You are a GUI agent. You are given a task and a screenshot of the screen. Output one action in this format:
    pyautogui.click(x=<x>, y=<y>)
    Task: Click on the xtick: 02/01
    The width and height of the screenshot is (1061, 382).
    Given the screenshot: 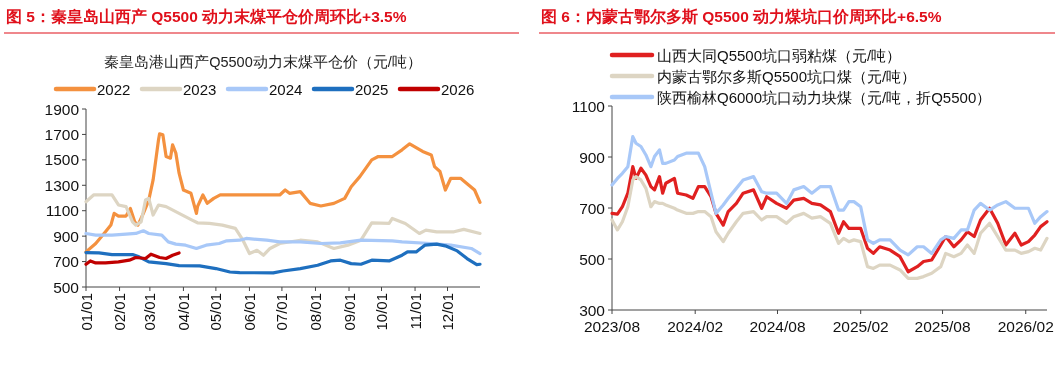 What is the action you would take?
    pyautogui.click(x=120, y=312)
    